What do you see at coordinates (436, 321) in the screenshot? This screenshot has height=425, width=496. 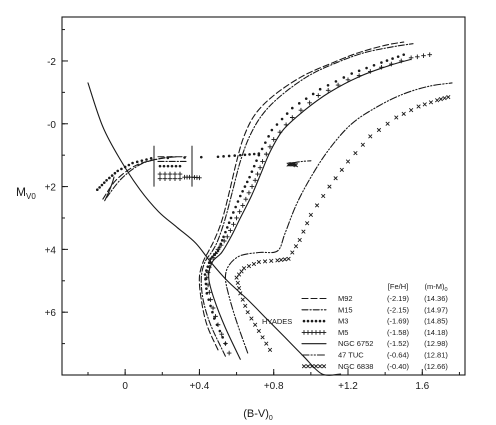 I see `legend-dm-m3: (14.85)` at bounding box center [436, 321].